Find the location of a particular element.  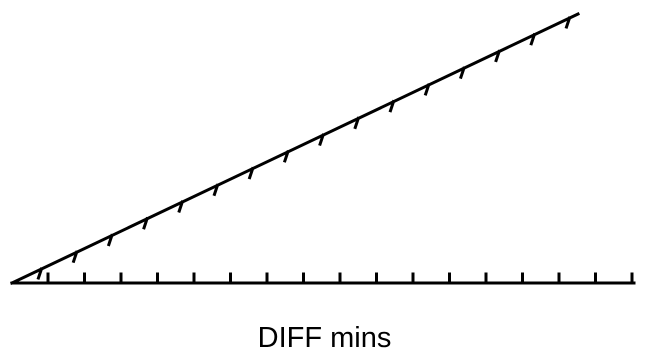

diagram-label: DIFF mins is located at coordinates (324, 338).